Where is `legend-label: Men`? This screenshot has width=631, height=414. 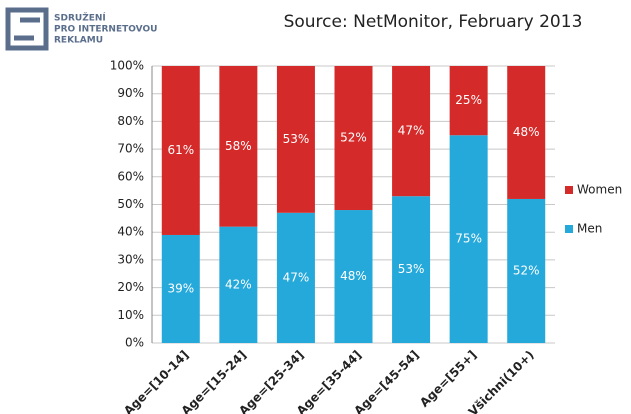
legend-label: Men is located at coordinates (589, 229).